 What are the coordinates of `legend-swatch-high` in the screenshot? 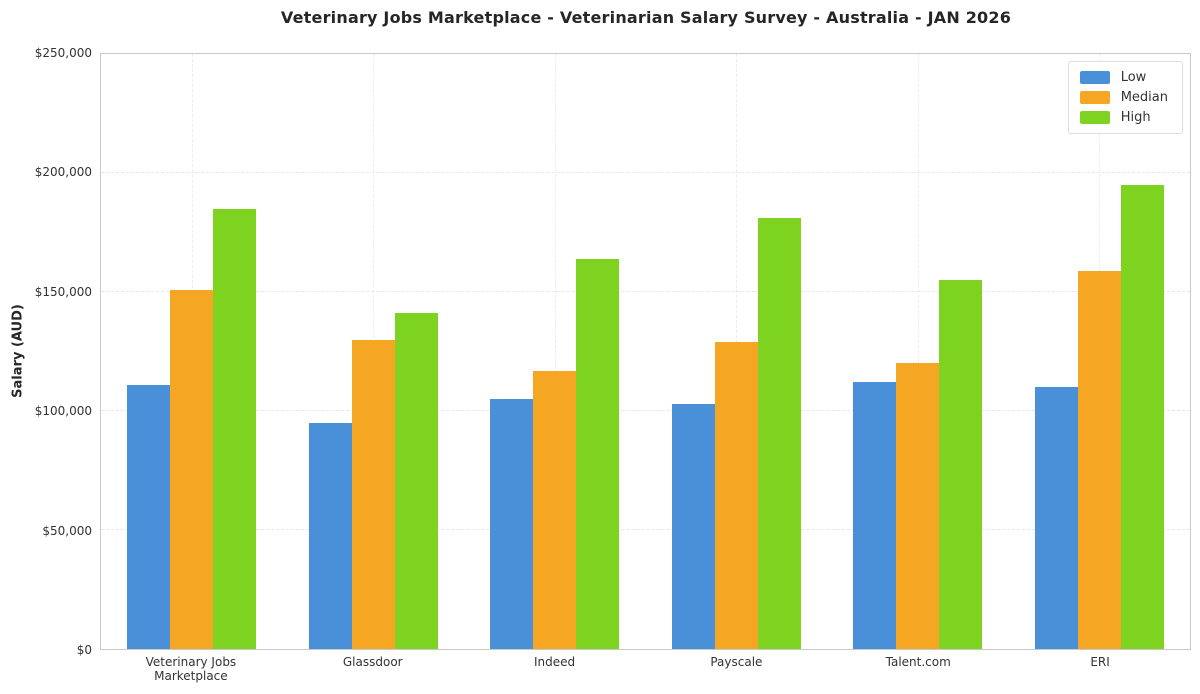 It's located at (1094, 117).